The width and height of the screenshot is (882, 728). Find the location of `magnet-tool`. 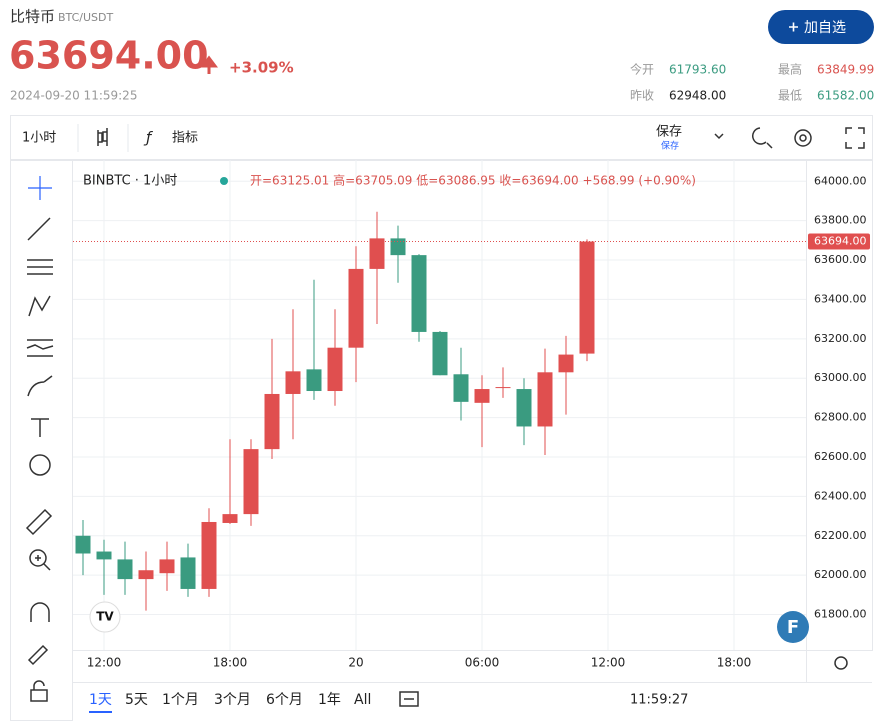

magnet-tool is located at coordinates (40, 612).